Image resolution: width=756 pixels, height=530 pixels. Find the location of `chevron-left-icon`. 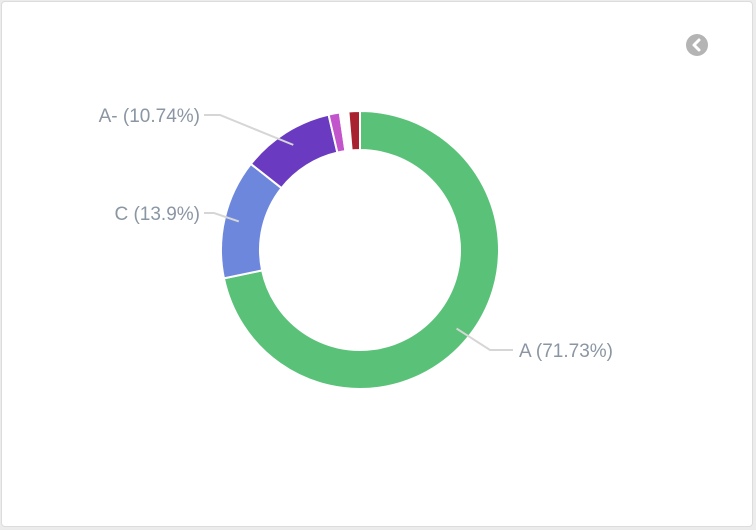

chevron-left-icon is located at coordinates (696, 45).